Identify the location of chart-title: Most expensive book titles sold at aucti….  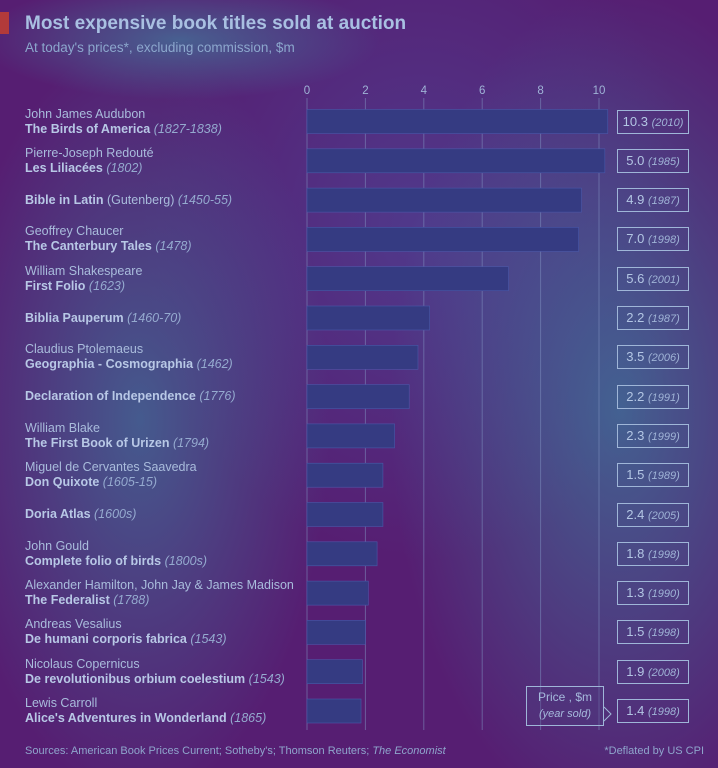
(216, 23).